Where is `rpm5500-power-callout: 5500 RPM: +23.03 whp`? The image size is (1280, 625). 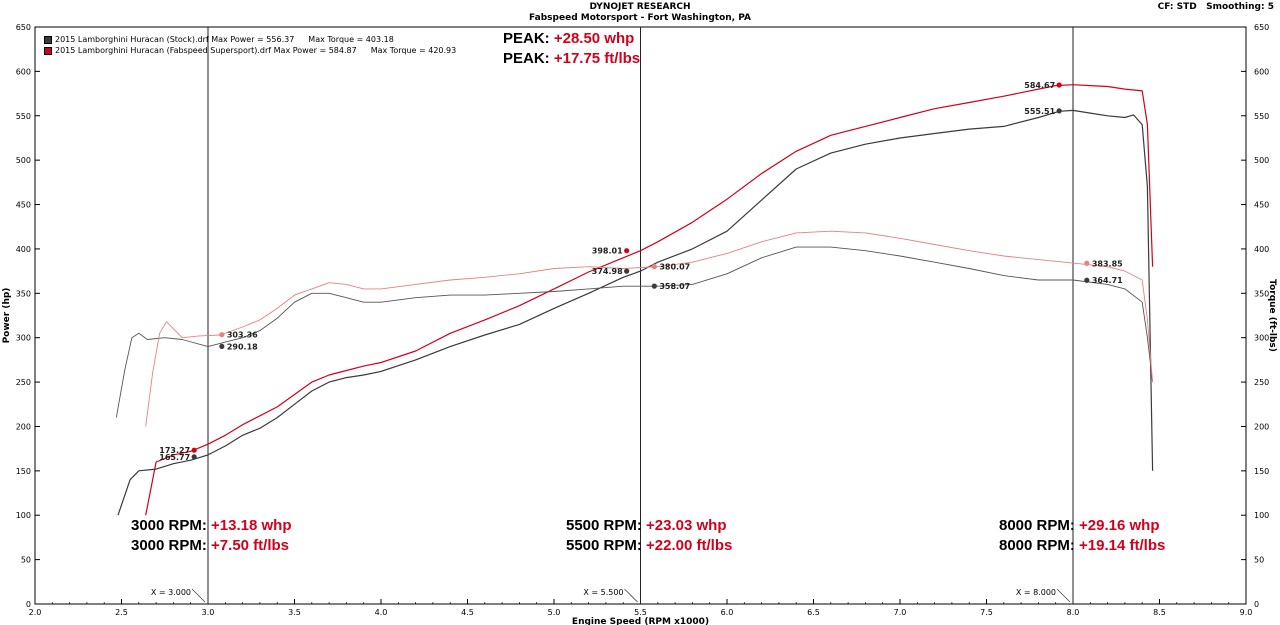 rpm5500-power-callout: 5500 RPM: +23.03 whp is located at coordinates (646, 525).